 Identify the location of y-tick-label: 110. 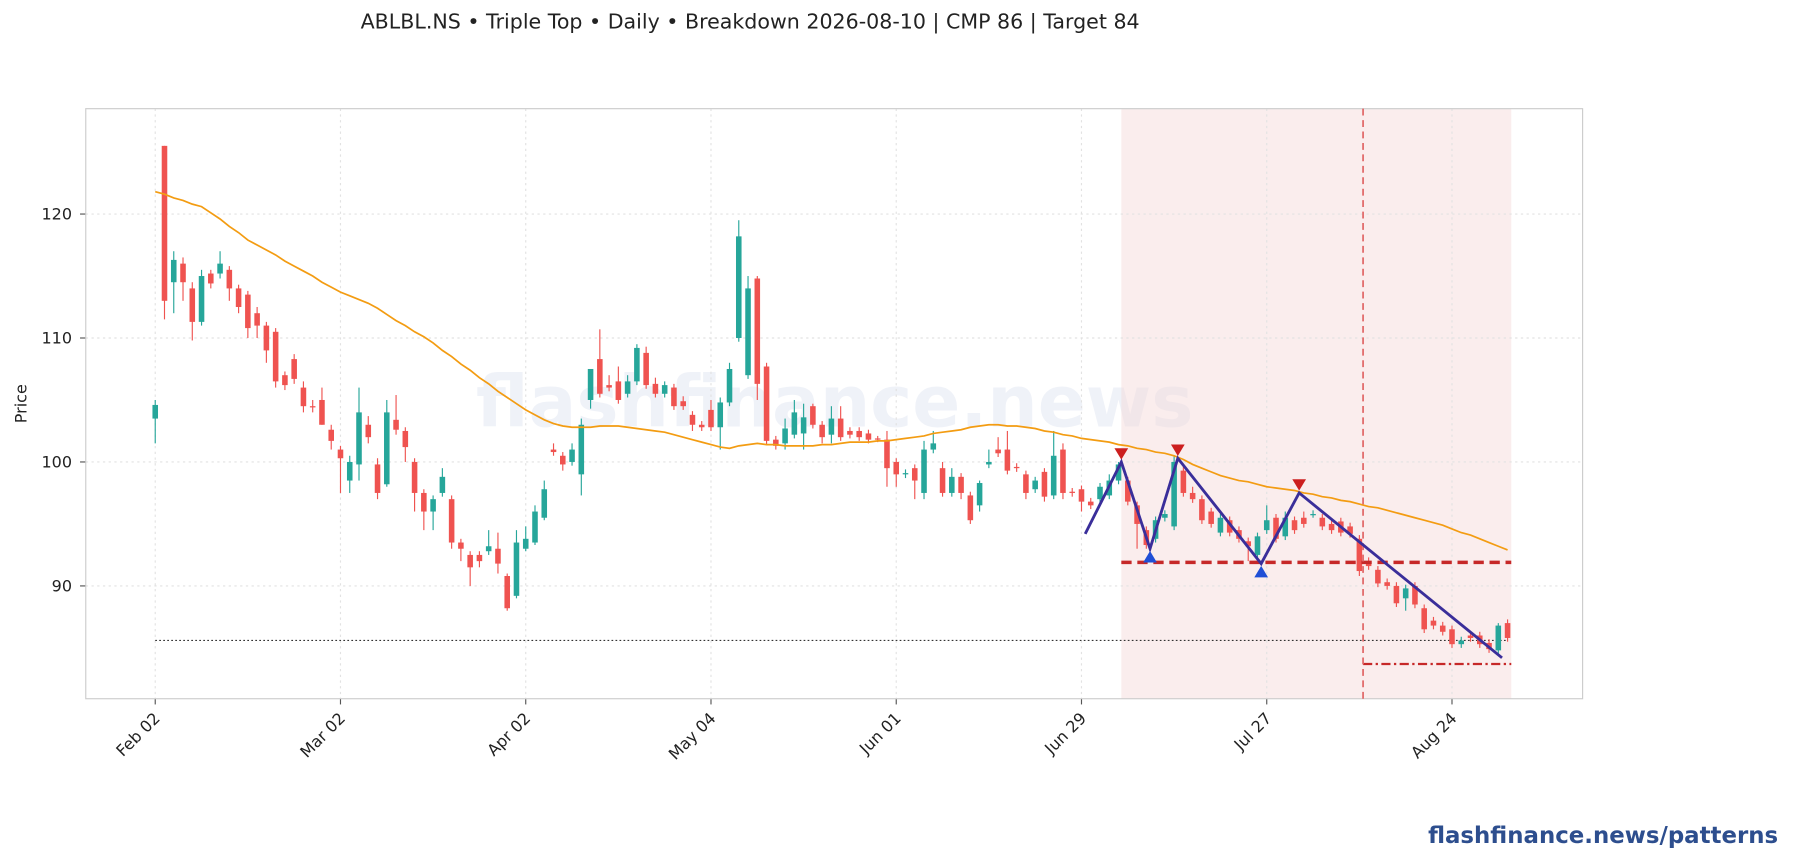
(56, 338).